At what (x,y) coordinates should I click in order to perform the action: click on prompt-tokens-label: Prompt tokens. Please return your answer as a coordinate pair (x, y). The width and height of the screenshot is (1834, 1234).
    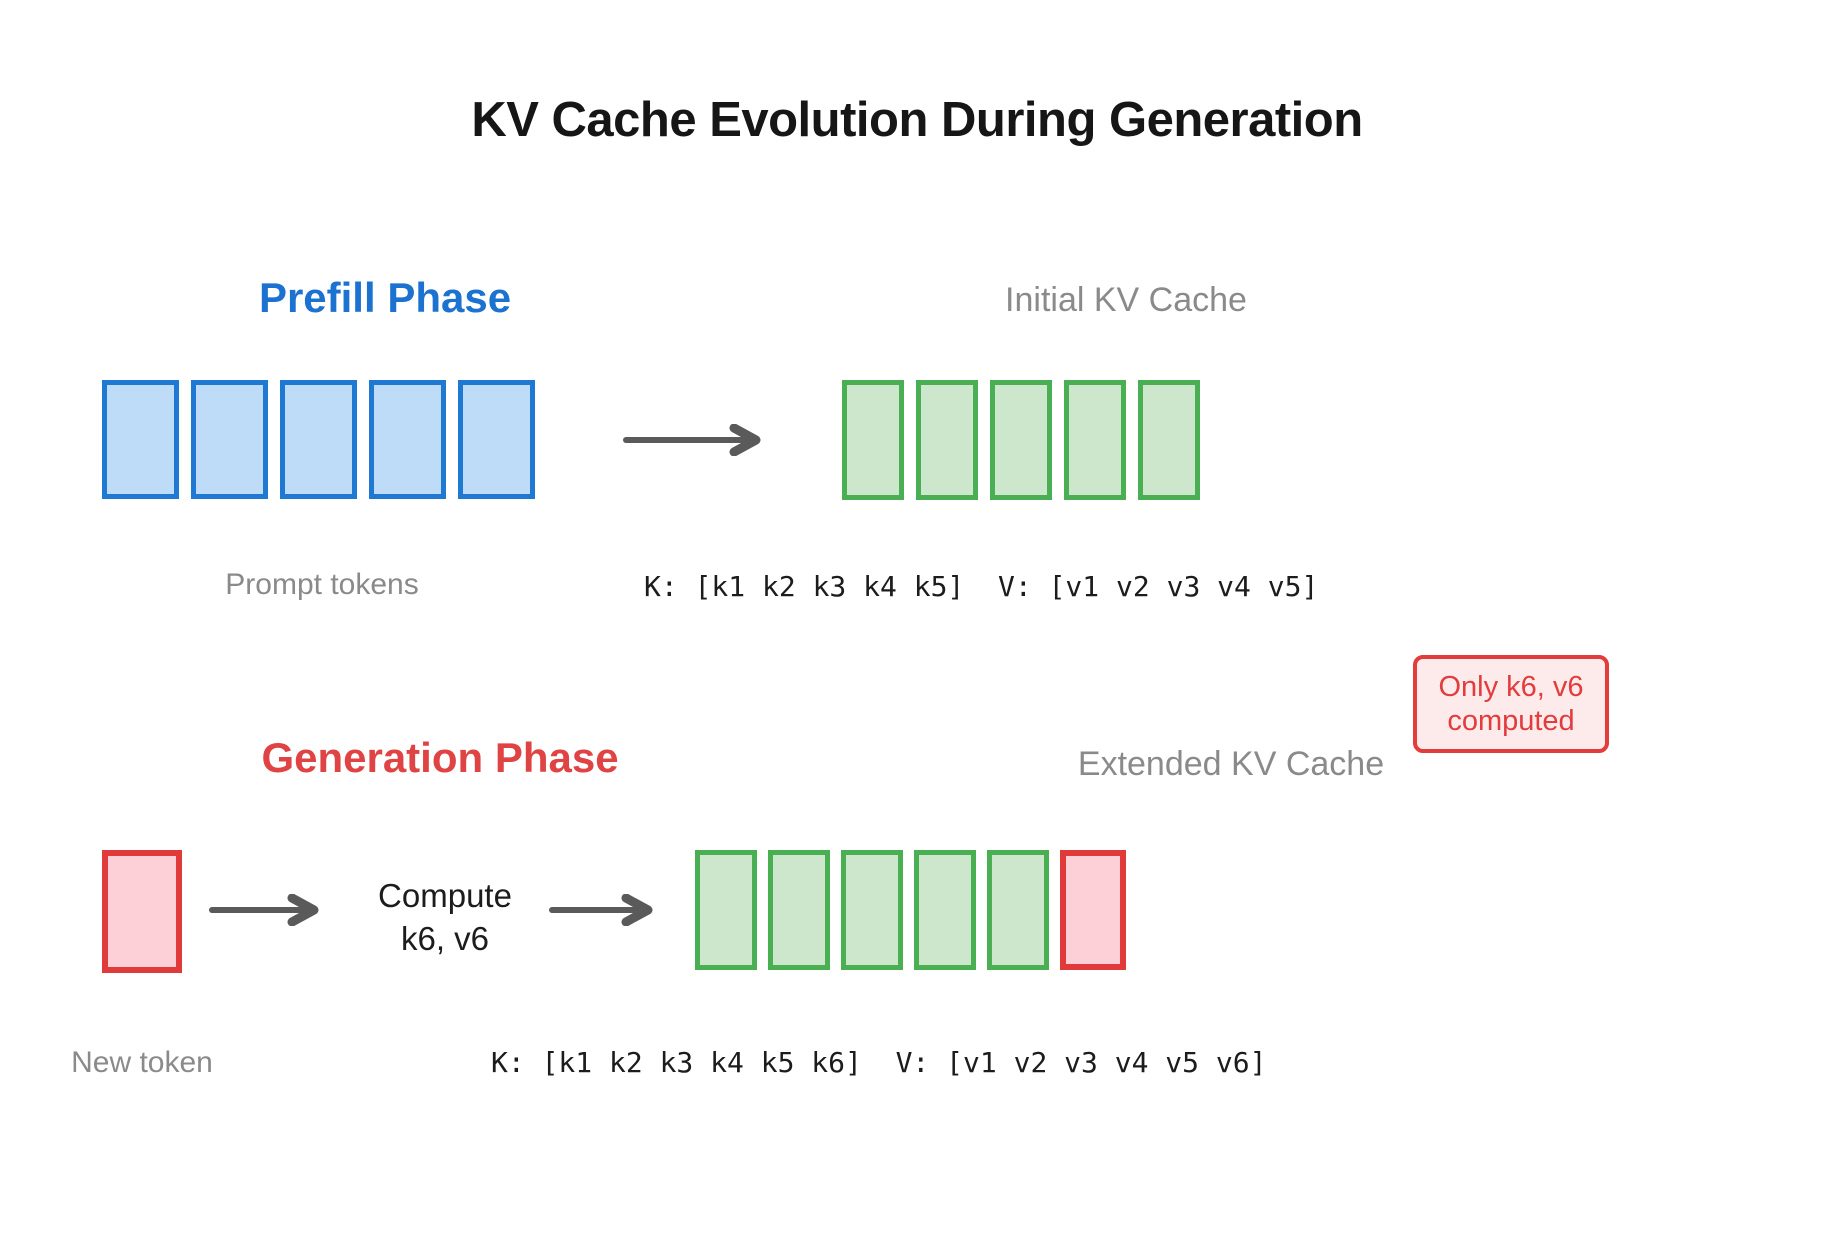
    Looking at the image, I should click on (322, 584).